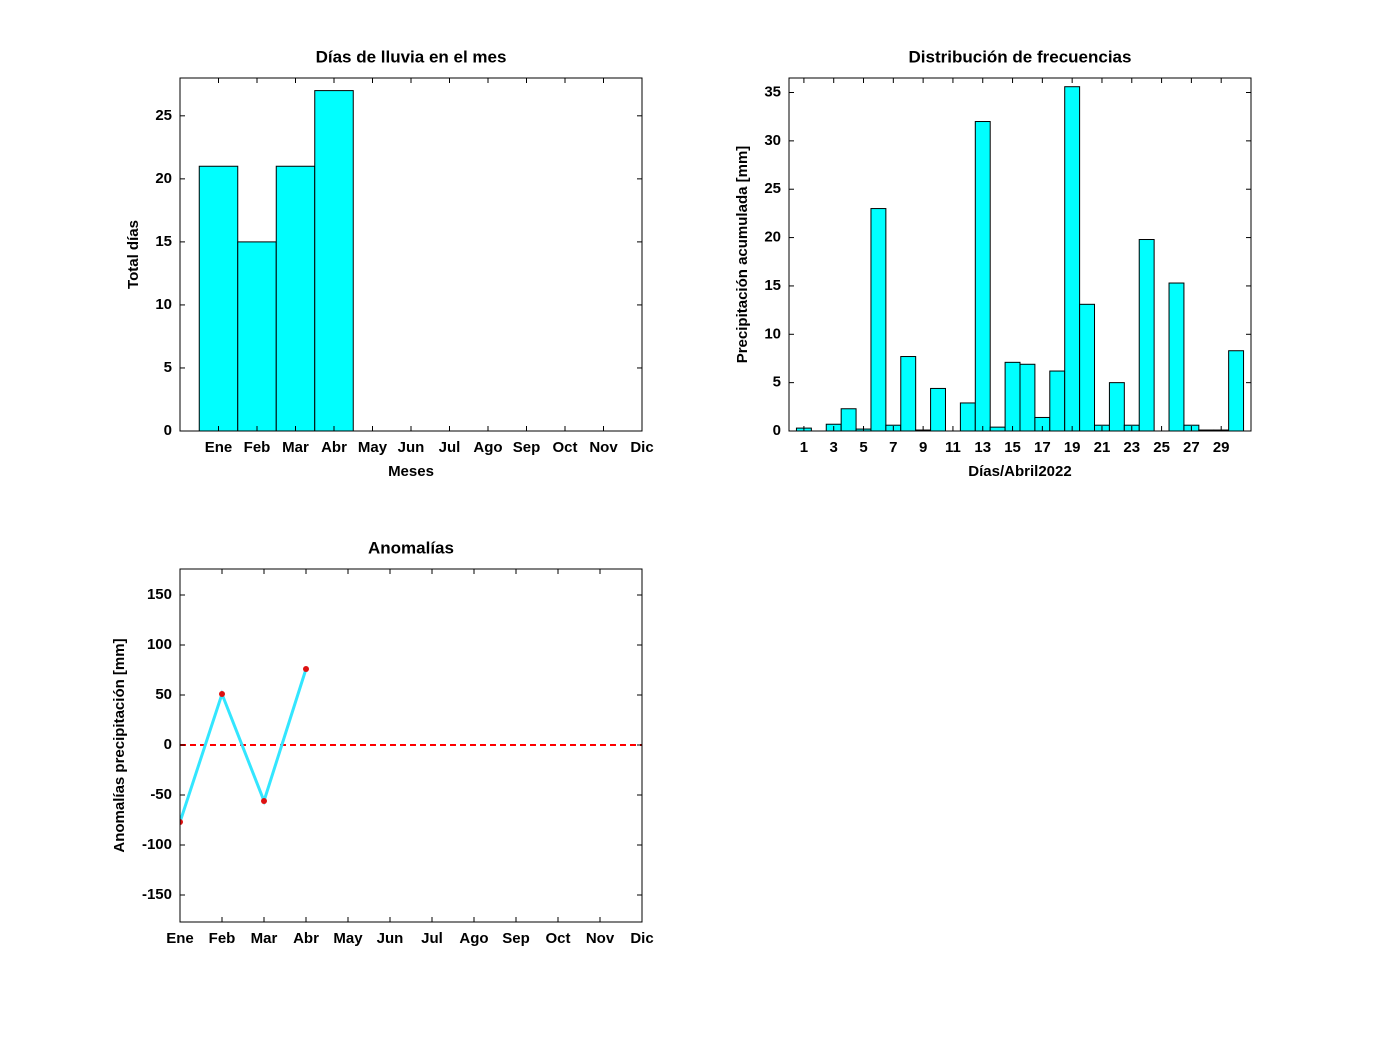 This screenshot has height=1042, width=1383. I want to click on x-tick-label: 15, so click(1012, 447).